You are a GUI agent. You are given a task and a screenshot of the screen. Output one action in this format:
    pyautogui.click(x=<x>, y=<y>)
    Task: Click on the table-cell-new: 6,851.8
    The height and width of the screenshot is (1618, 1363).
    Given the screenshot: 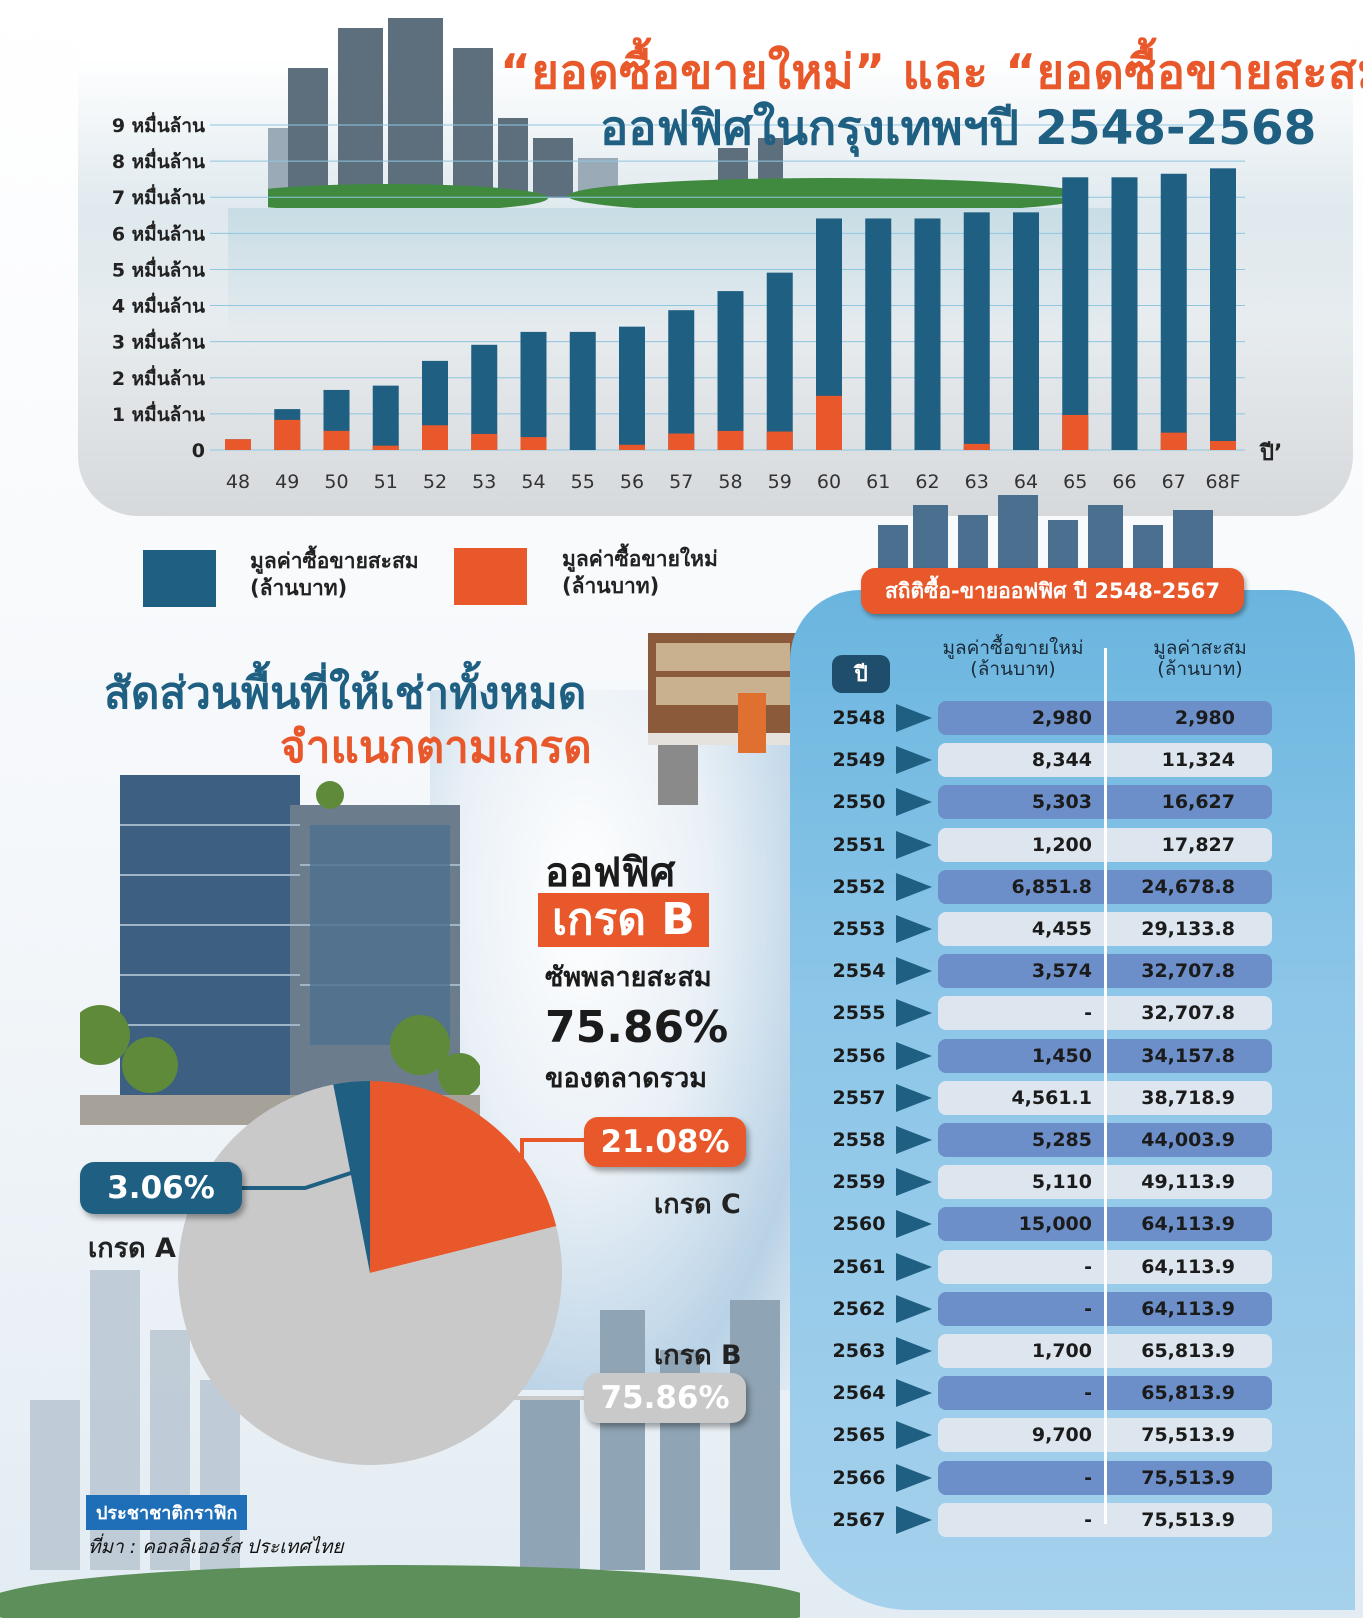 What is the action you would take?
    pyautogui.click(x=1051, y=886)
    